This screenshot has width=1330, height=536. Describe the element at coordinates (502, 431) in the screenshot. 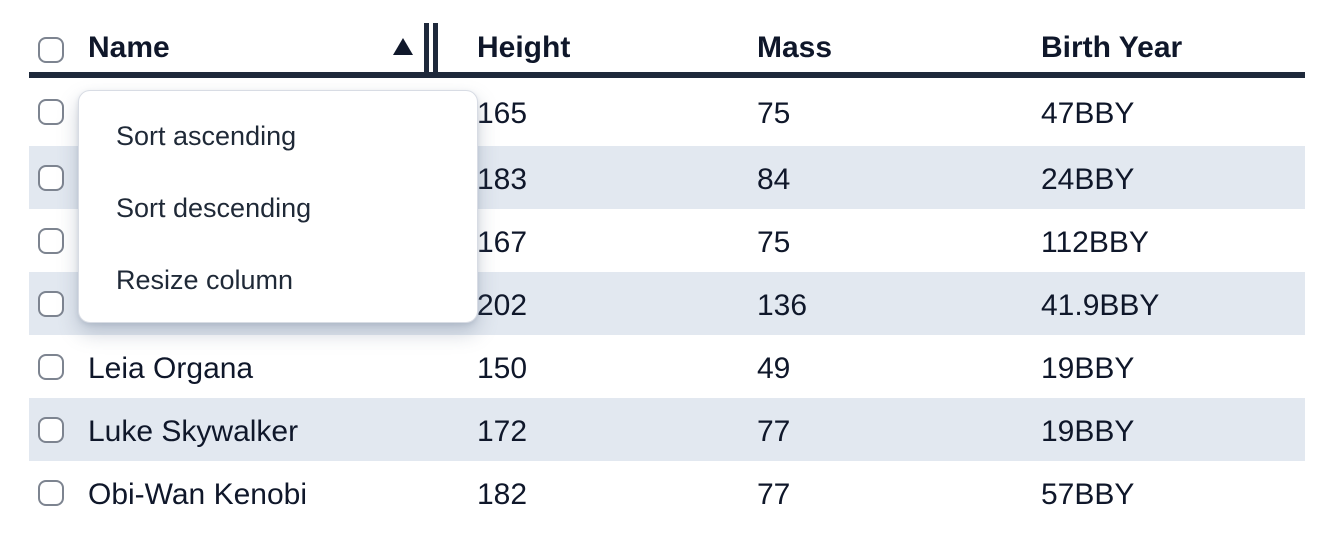

I see `cell-height: 172` at that location.